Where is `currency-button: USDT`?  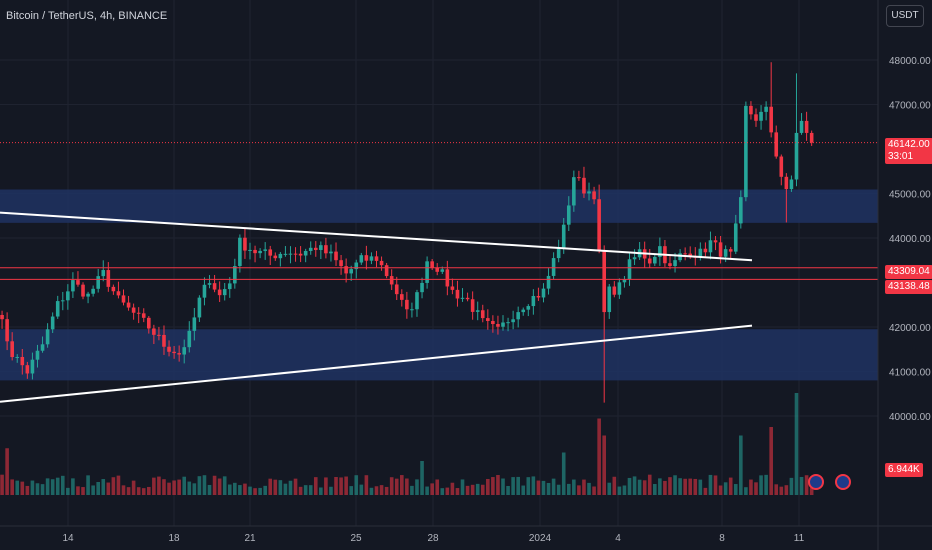
currency-button: USDT is located at coordinates (905, 16).